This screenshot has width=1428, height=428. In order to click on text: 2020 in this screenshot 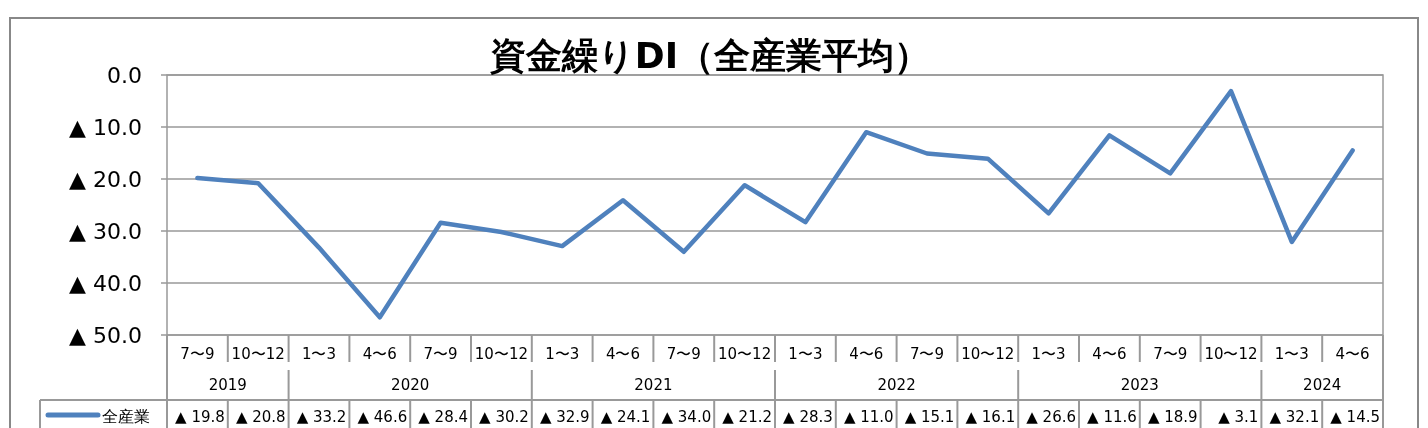, I will do `click(410, 385)`.